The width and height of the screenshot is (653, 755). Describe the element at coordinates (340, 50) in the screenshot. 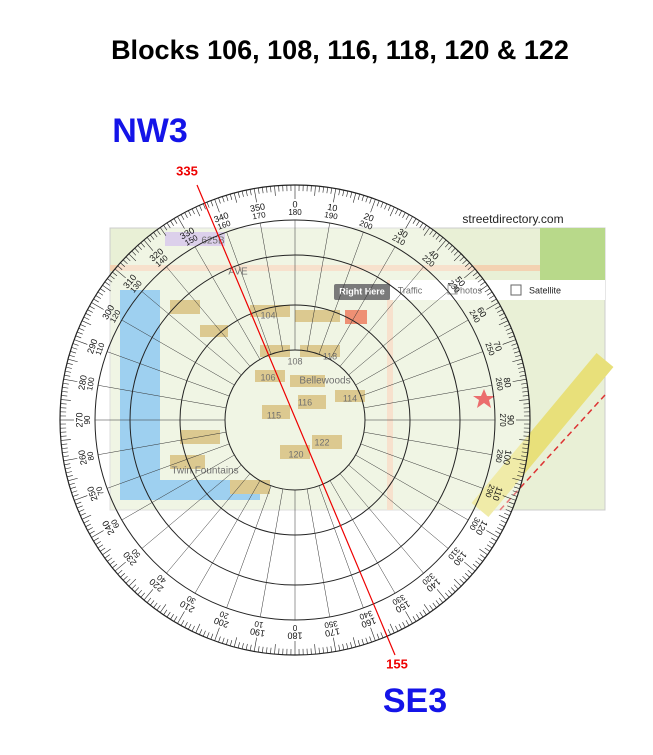

I see `title: Blocks 106, 108, 116, 118, 120 & 122` at that location.